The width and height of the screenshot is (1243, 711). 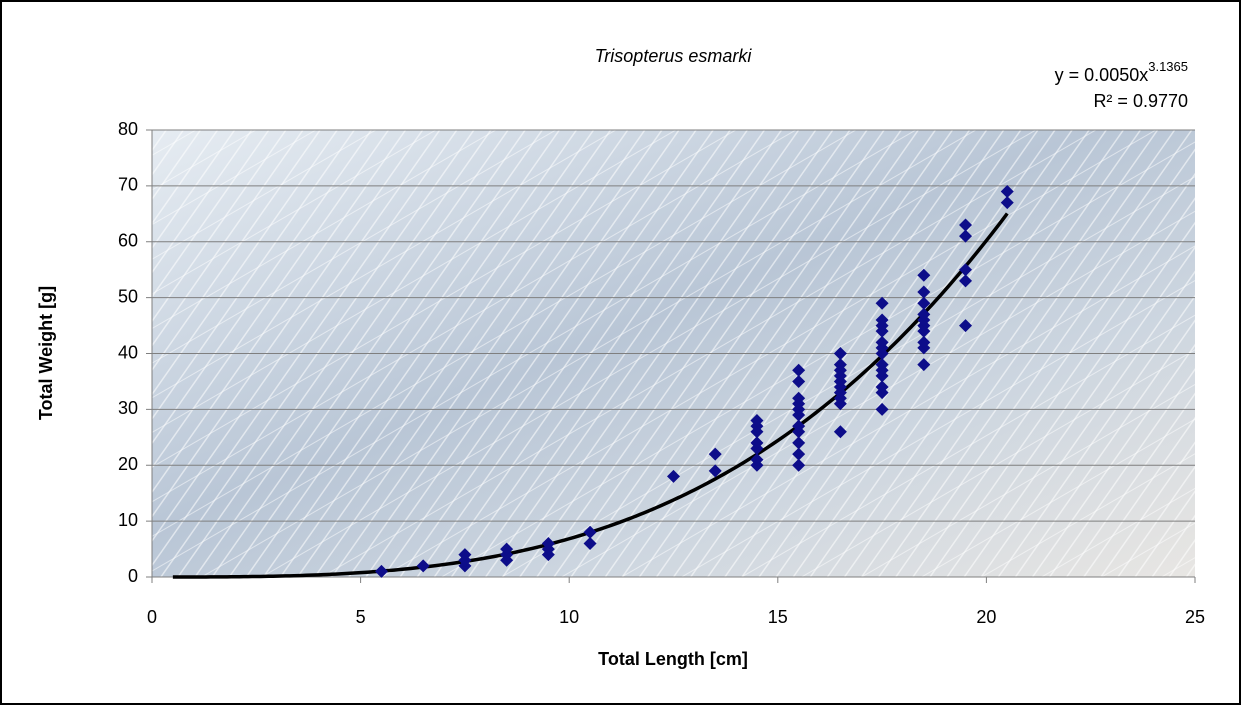 I want to click on y-tick-label: 60, so click(x=128, y=241).